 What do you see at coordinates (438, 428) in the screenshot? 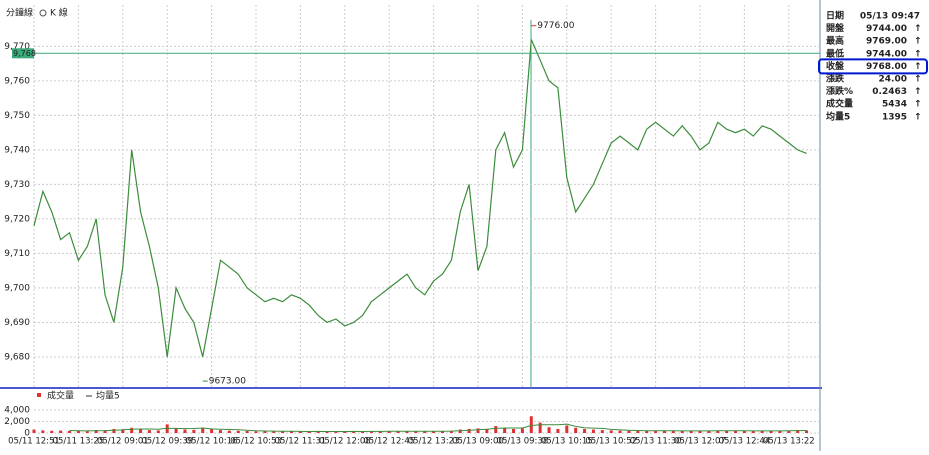
I see `ma-line` at bounding box center [438, 428].